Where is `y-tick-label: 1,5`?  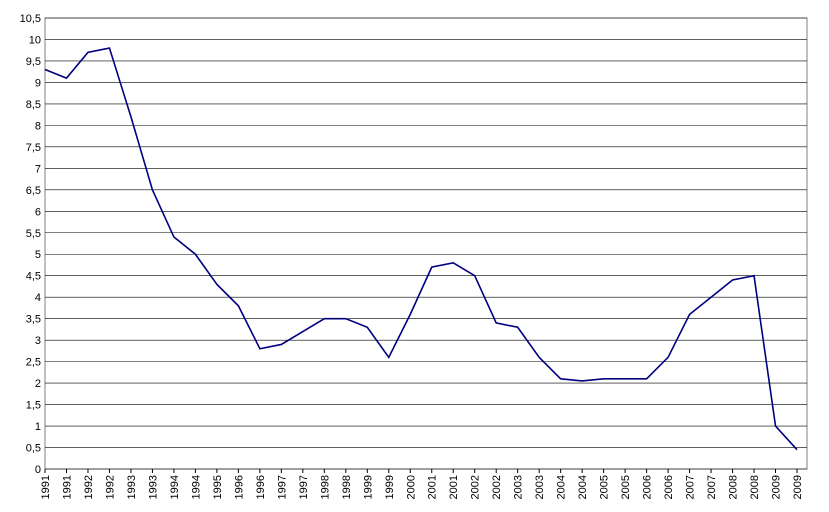
y-tick-label: 1,5 is located at coordinates (33, 406).